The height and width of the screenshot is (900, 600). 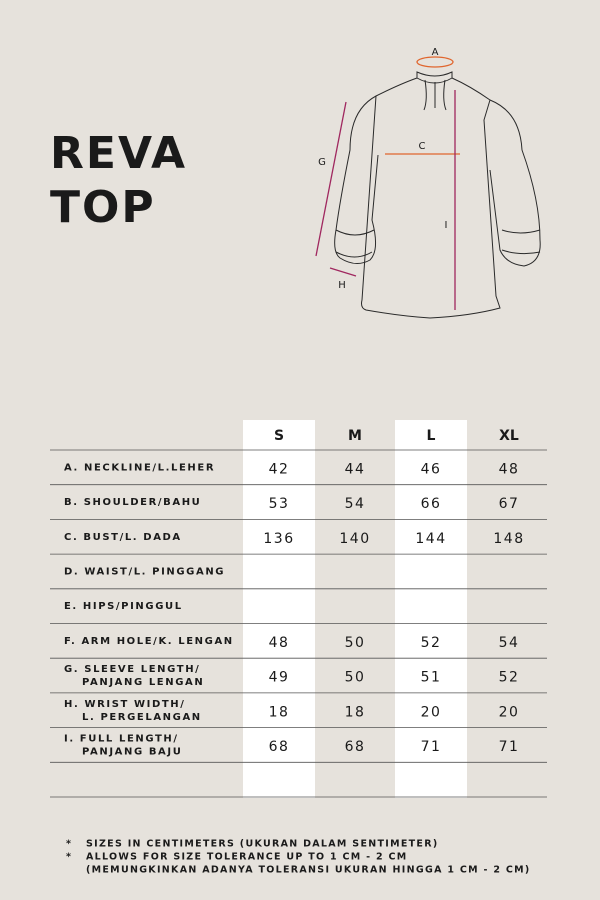 What do you see at coordinates (123, 606) in the screenshot?
I see `row-label: E. HIPS/PINGGUL` at bounding box center [123, 606].